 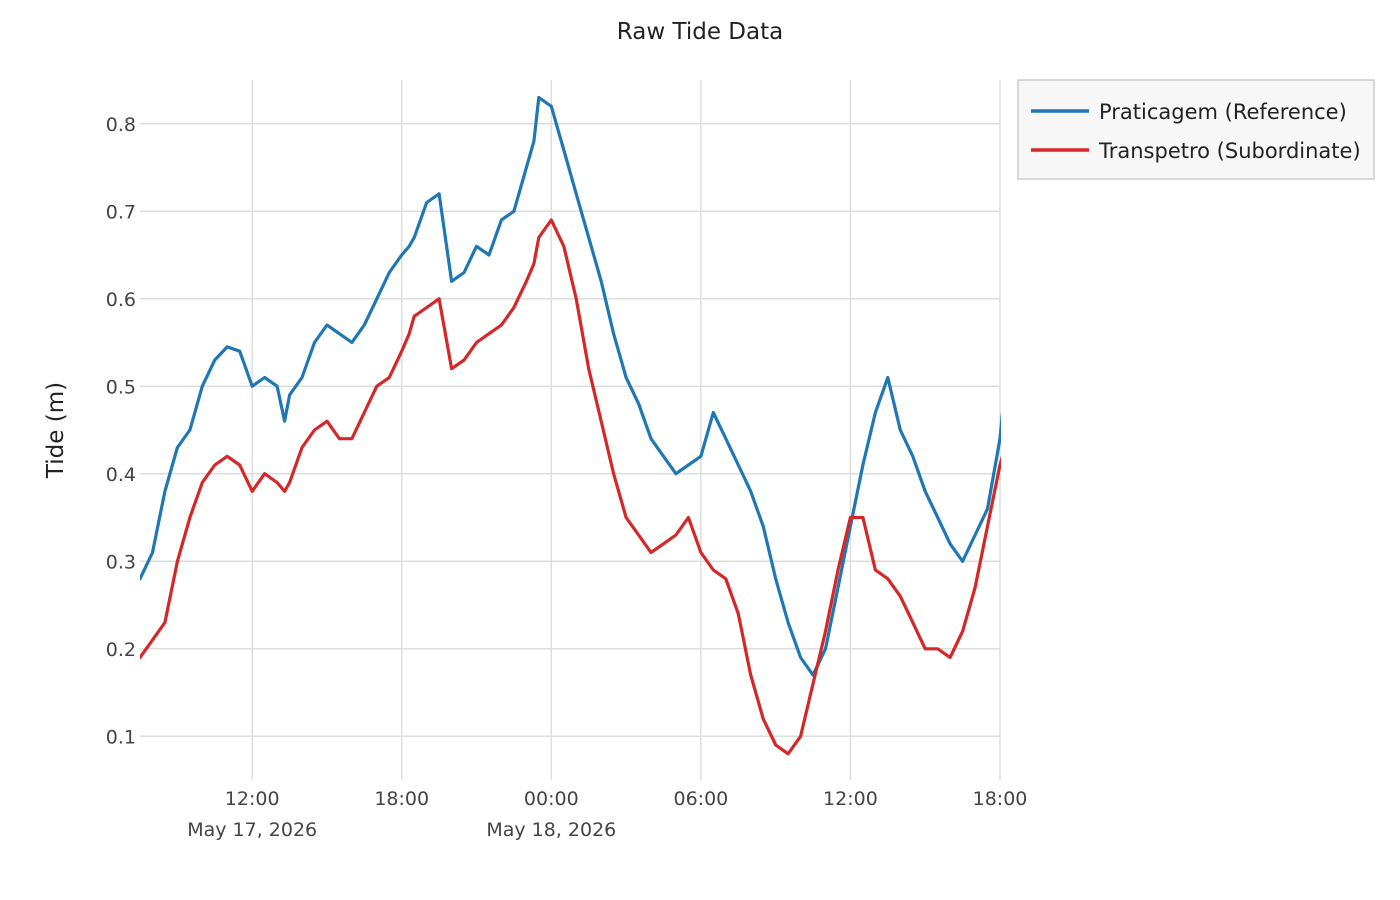 What do you see at coordinates (121, 125) in the screenshot?
I see `y-tick-label: 0.8` at bounding box center [121, 125].